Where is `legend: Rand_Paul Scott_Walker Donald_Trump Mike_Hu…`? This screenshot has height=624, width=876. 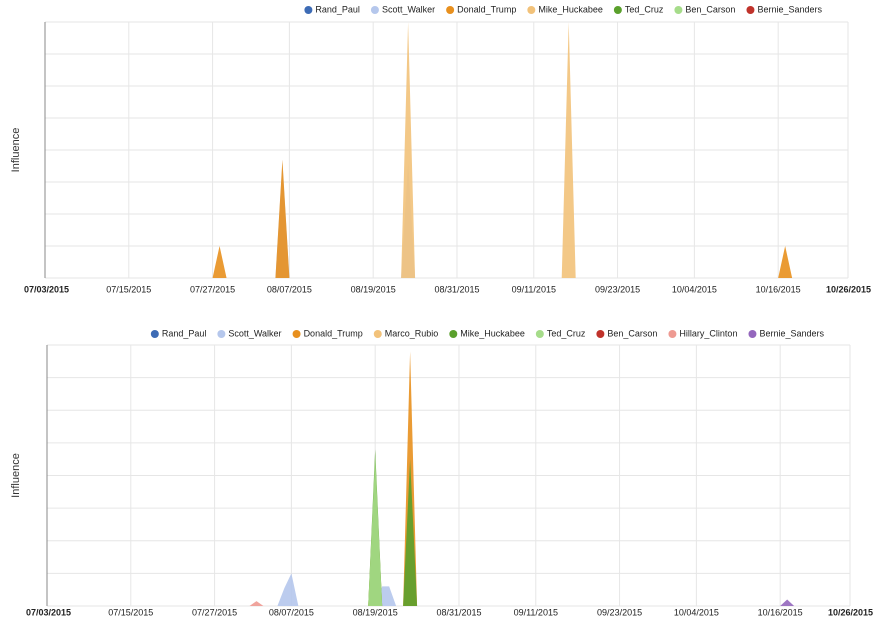 legend: Rand_Paul Scott_Walker Donald_Trump Mike_Hu… is located at coordinates (563, 9).